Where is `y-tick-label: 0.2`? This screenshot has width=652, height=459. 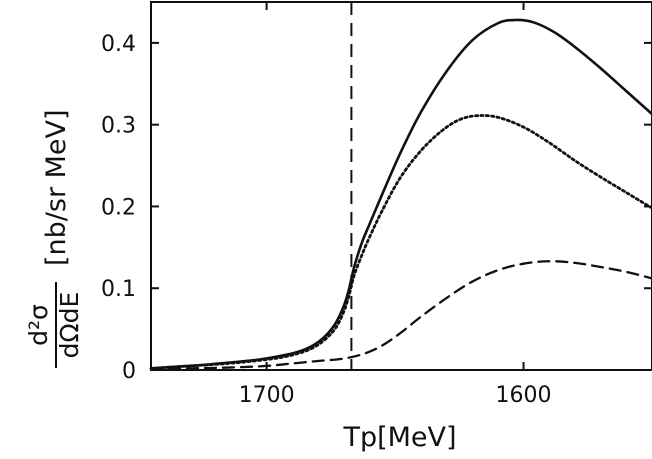
y-tick-label: 0.2 is located at coordinates (118, 207).